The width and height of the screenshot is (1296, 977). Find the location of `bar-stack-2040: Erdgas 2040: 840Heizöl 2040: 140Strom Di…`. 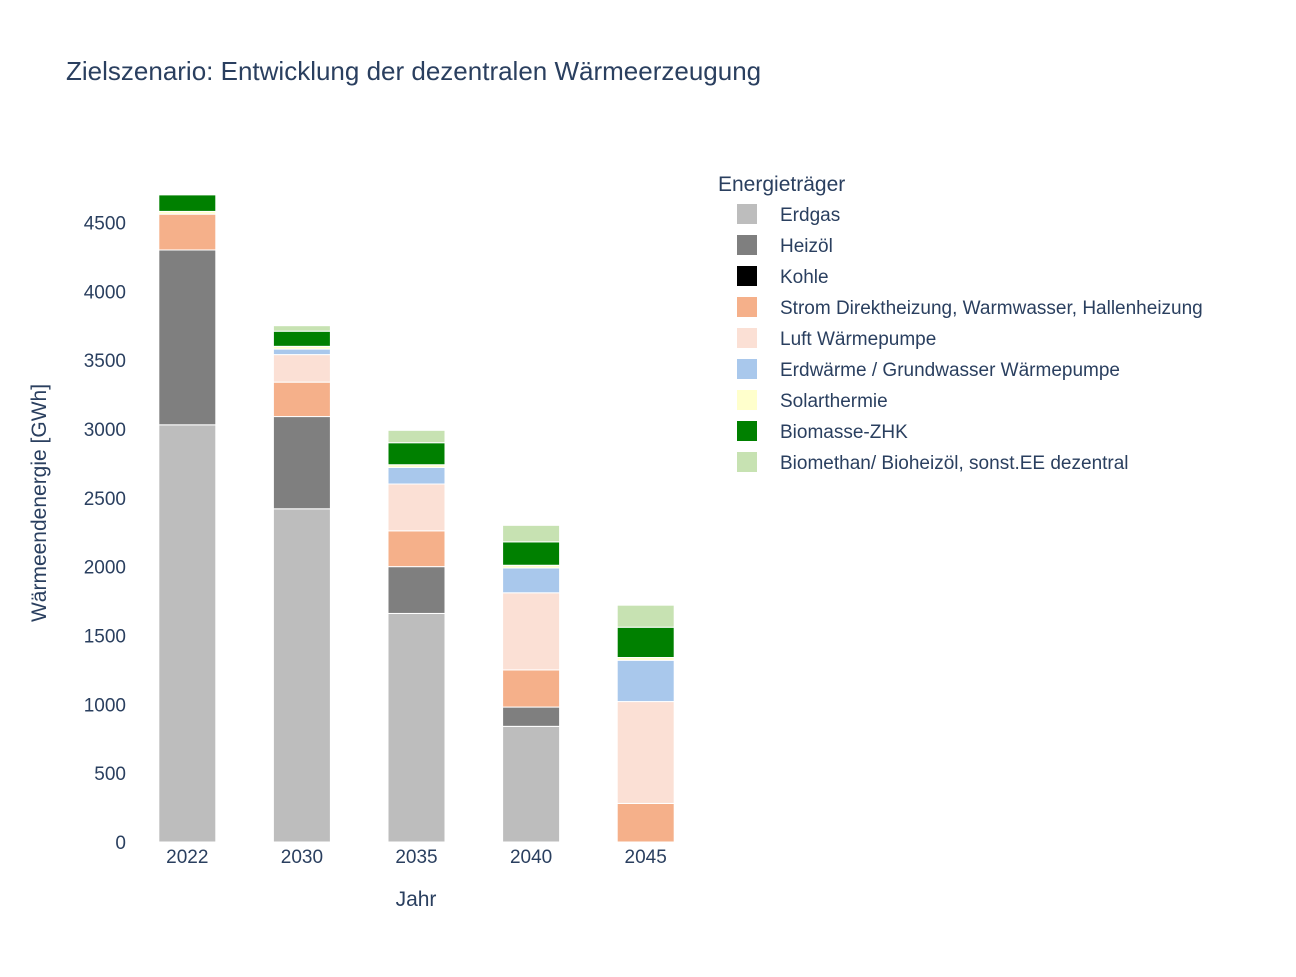

bar-stack-2040: Erdgas 2040: 840Heizöl 2040: 140Strom Di… is located at coordinates (531, 683).